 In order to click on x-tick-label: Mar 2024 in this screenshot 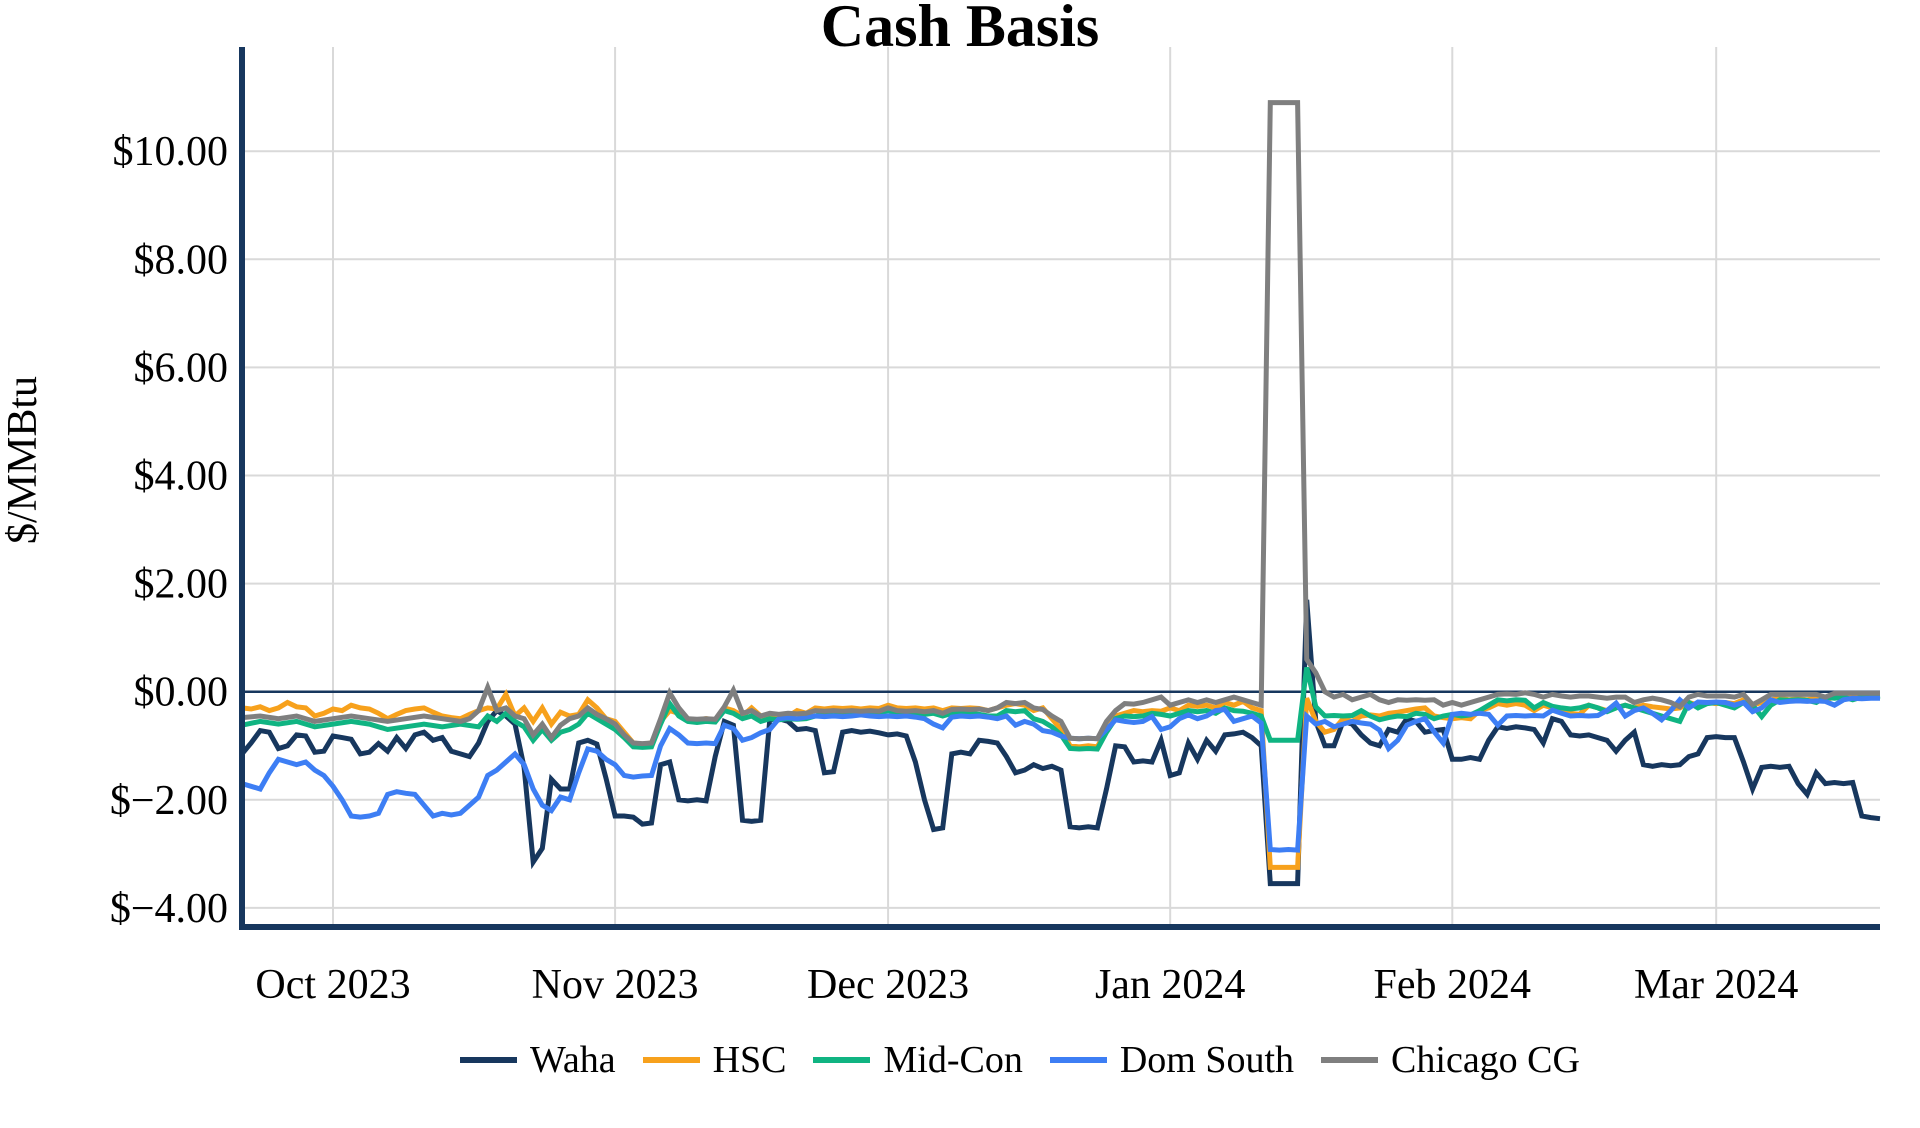, I will do `click(1716, 985)`.